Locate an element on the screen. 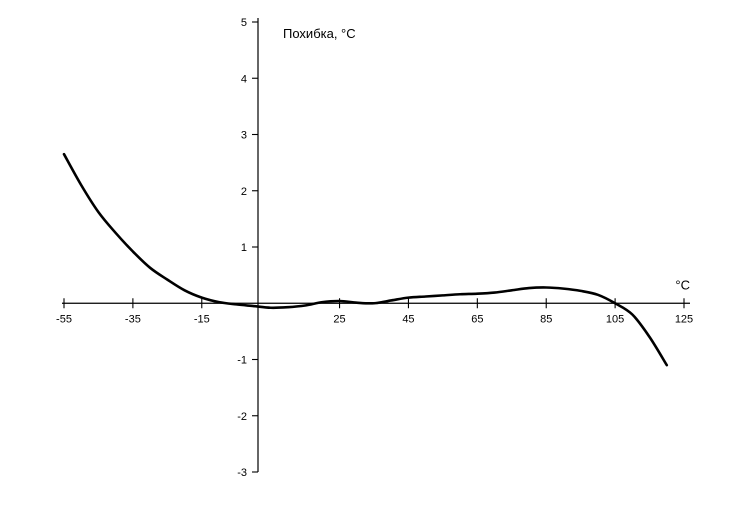 The image size is (745, 512). x-tick-label-2: -15 is located at coordinates (202, 319).